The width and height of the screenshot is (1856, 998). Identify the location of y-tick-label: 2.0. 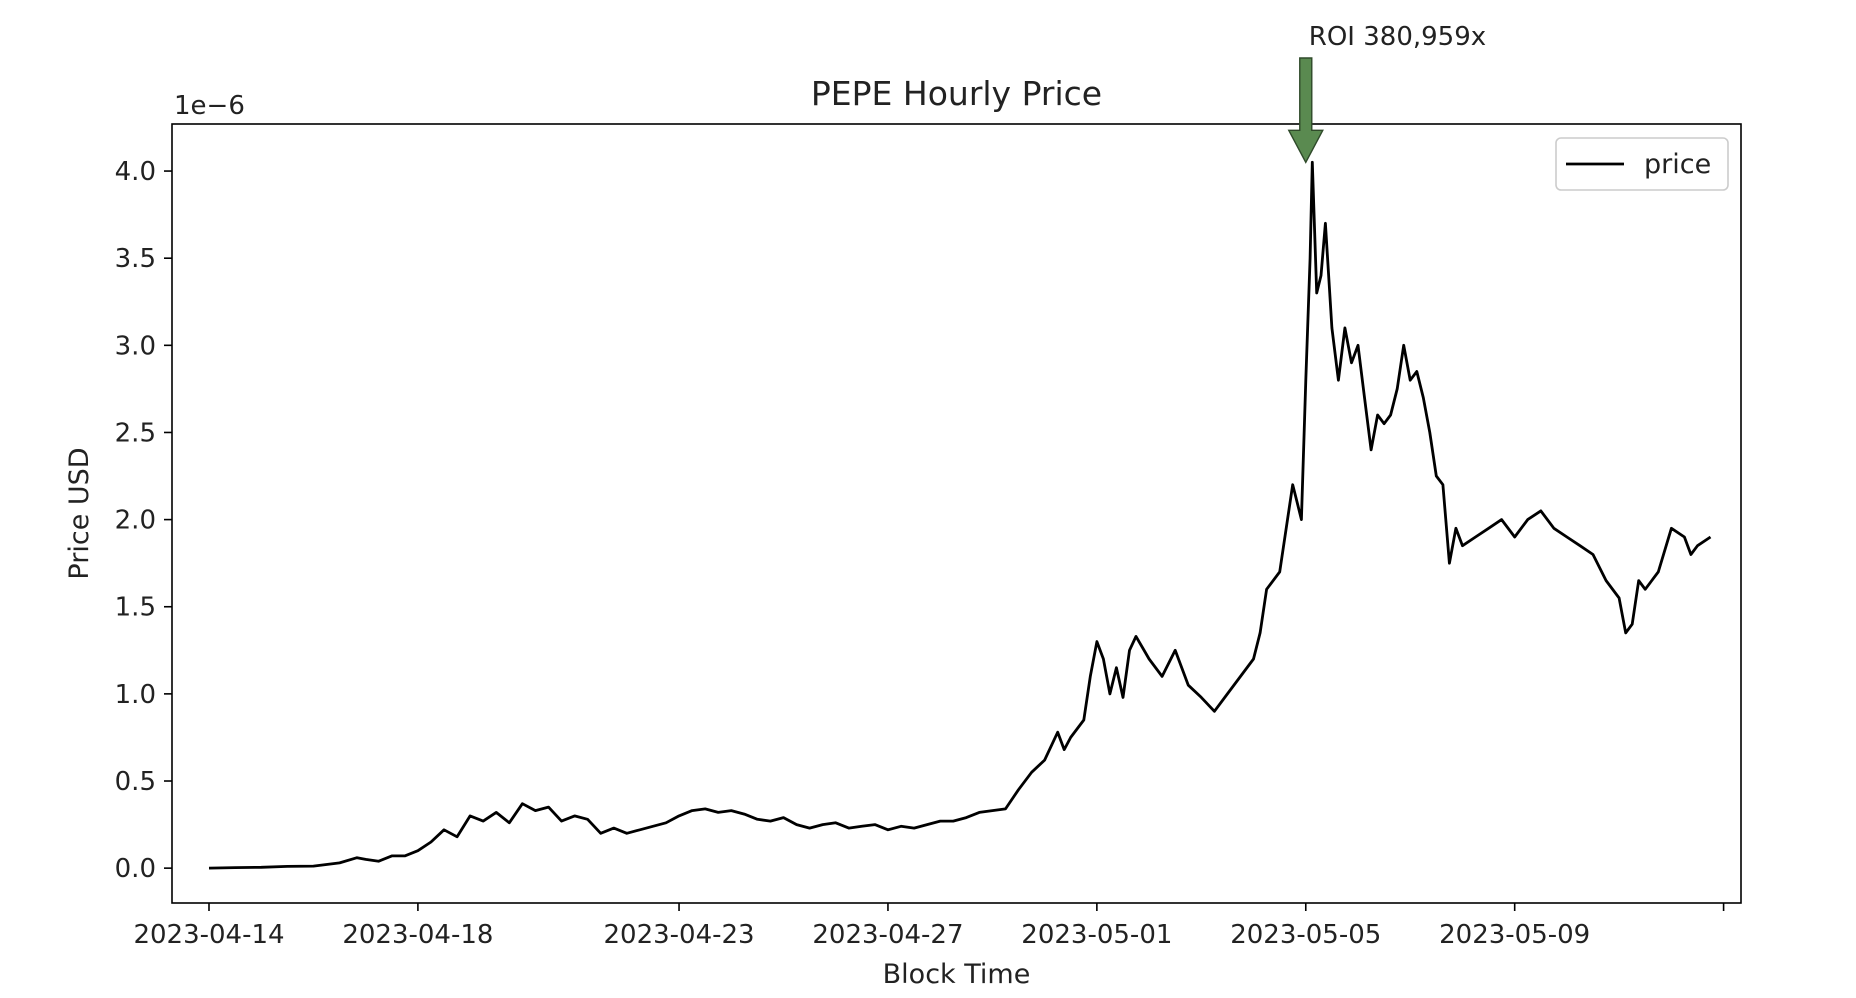
(135, 521).